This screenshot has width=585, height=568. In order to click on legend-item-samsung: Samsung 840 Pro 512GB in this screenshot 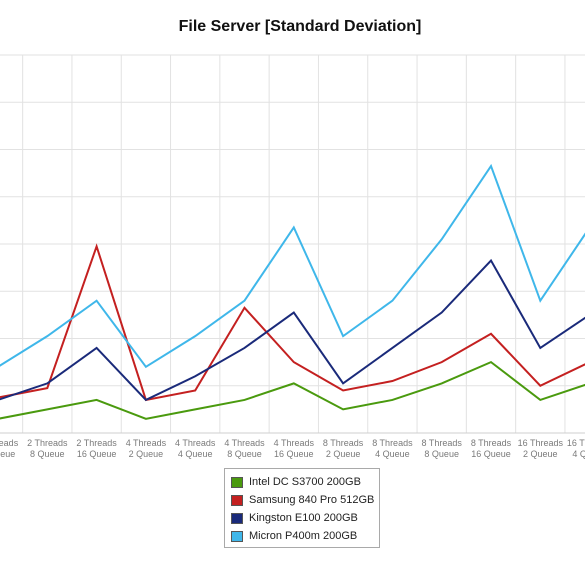, I will do `click(305, 500)`.